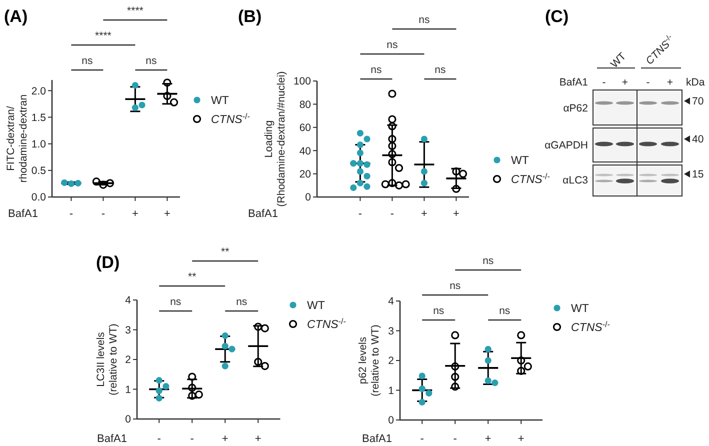 The width and height of the screenshot is (709, 446). I want to click on text: 15, so click(698, 174).